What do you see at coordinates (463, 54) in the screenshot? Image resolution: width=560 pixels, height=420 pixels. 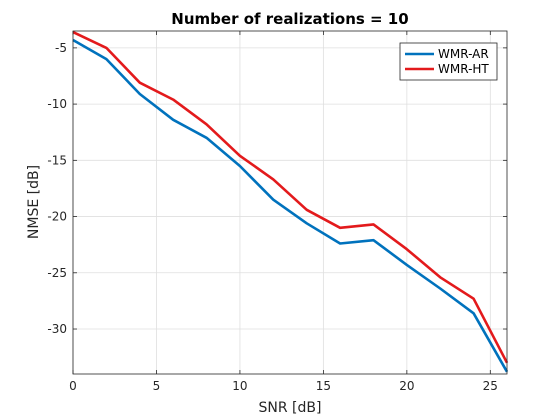 I see `legend-label: WMR-AR` at bounding box center [463, 54].